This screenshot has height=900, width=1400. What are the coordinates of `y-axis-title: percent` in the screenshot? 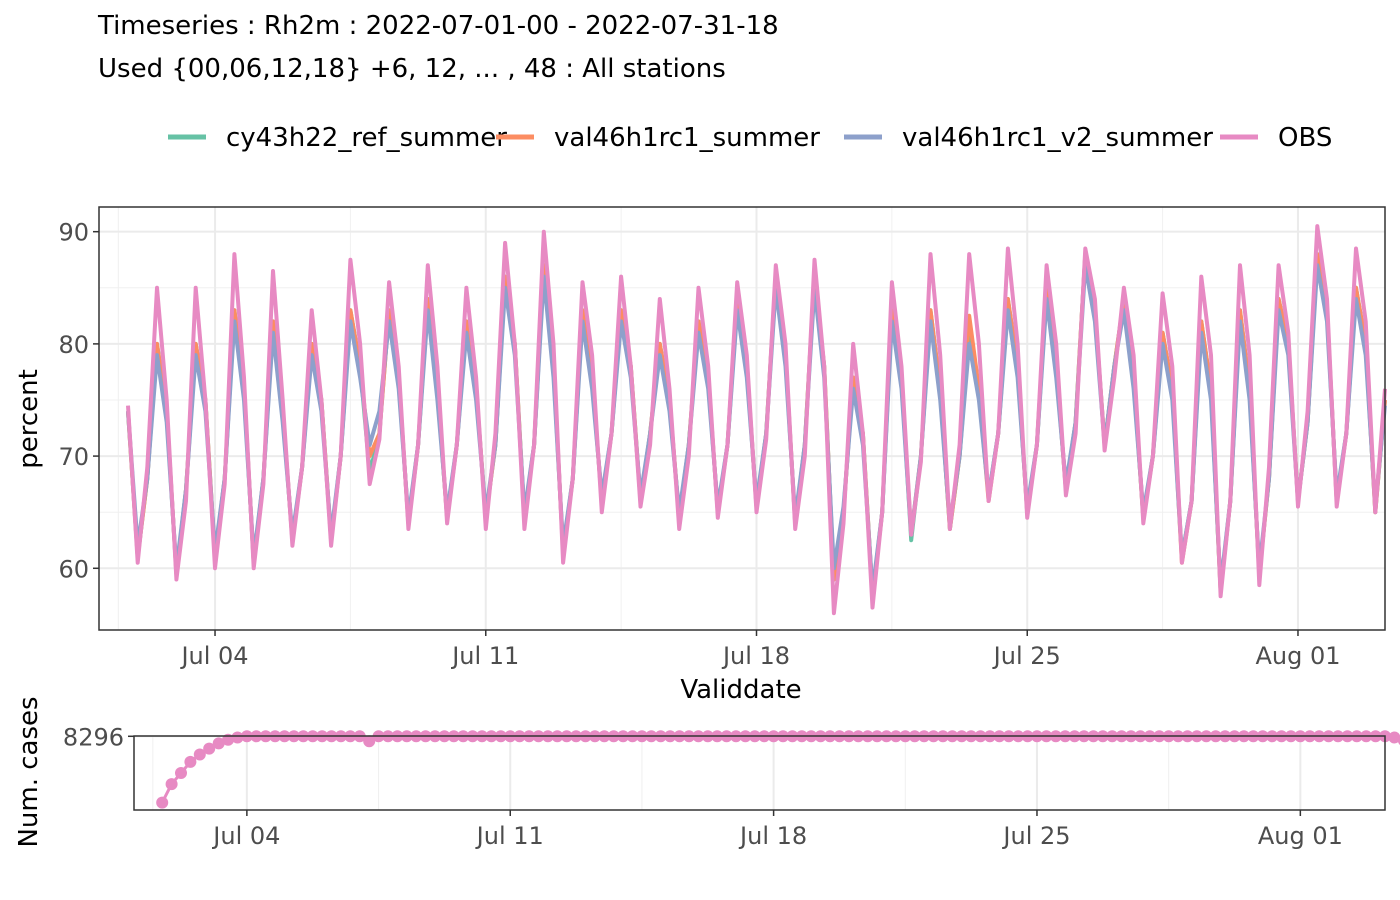 It's located at (29, 419).